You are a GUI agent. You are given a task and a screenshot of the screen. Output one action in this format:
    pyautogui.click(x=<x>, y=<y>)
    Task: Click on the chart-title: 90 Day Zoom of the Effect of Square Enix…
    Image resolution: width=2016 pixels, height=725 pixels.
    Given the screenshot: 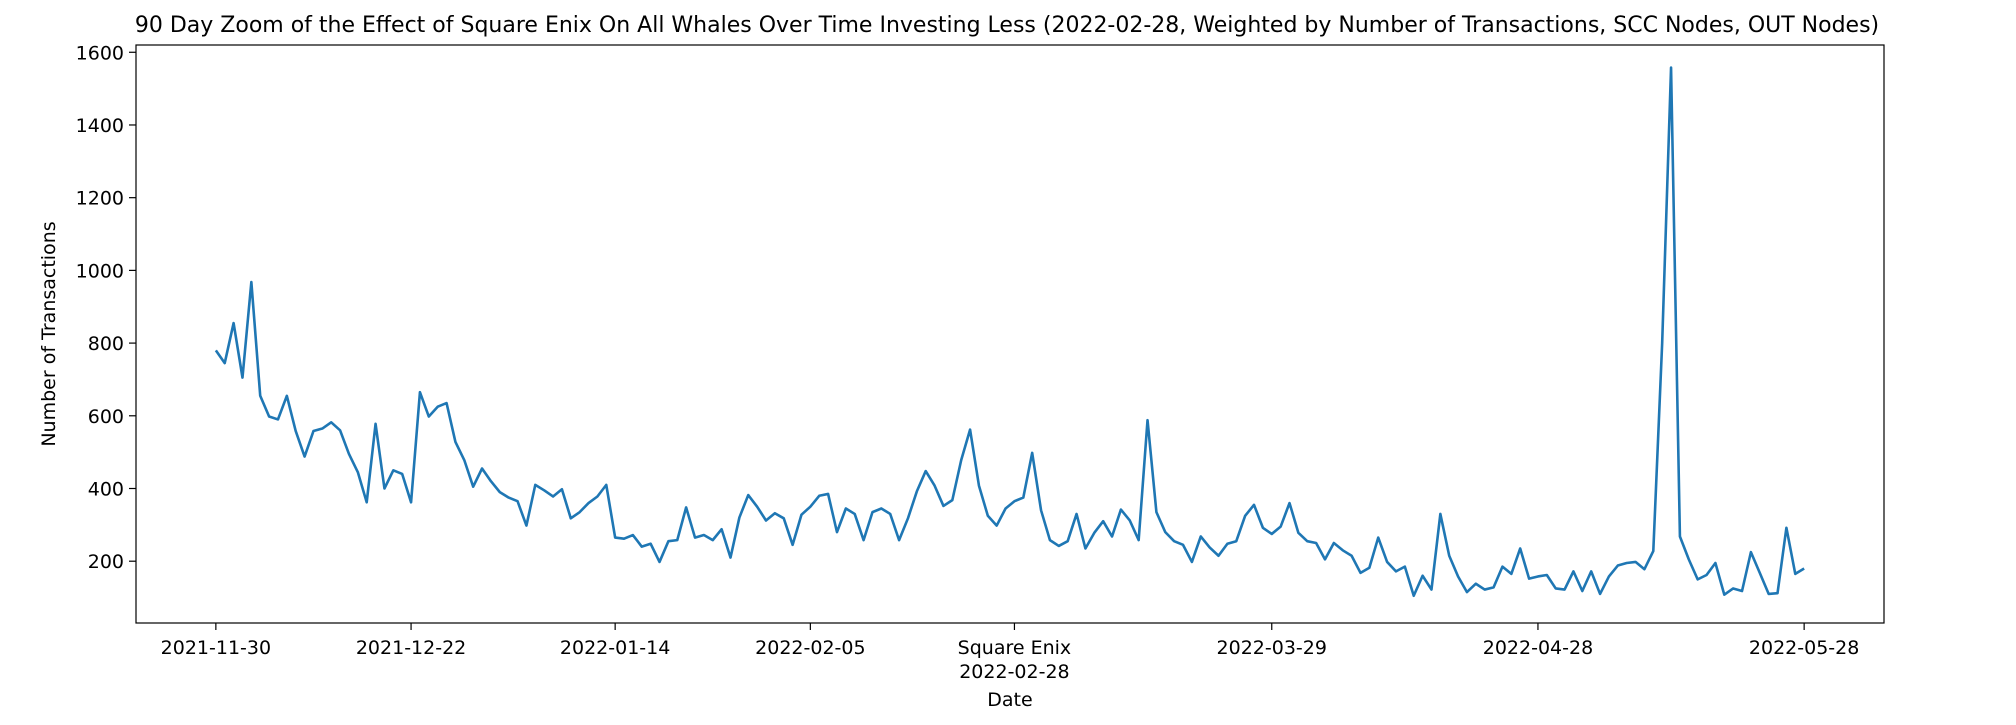 What is the action you would take?
    pyautogui.click(x=1007, y=25)
    